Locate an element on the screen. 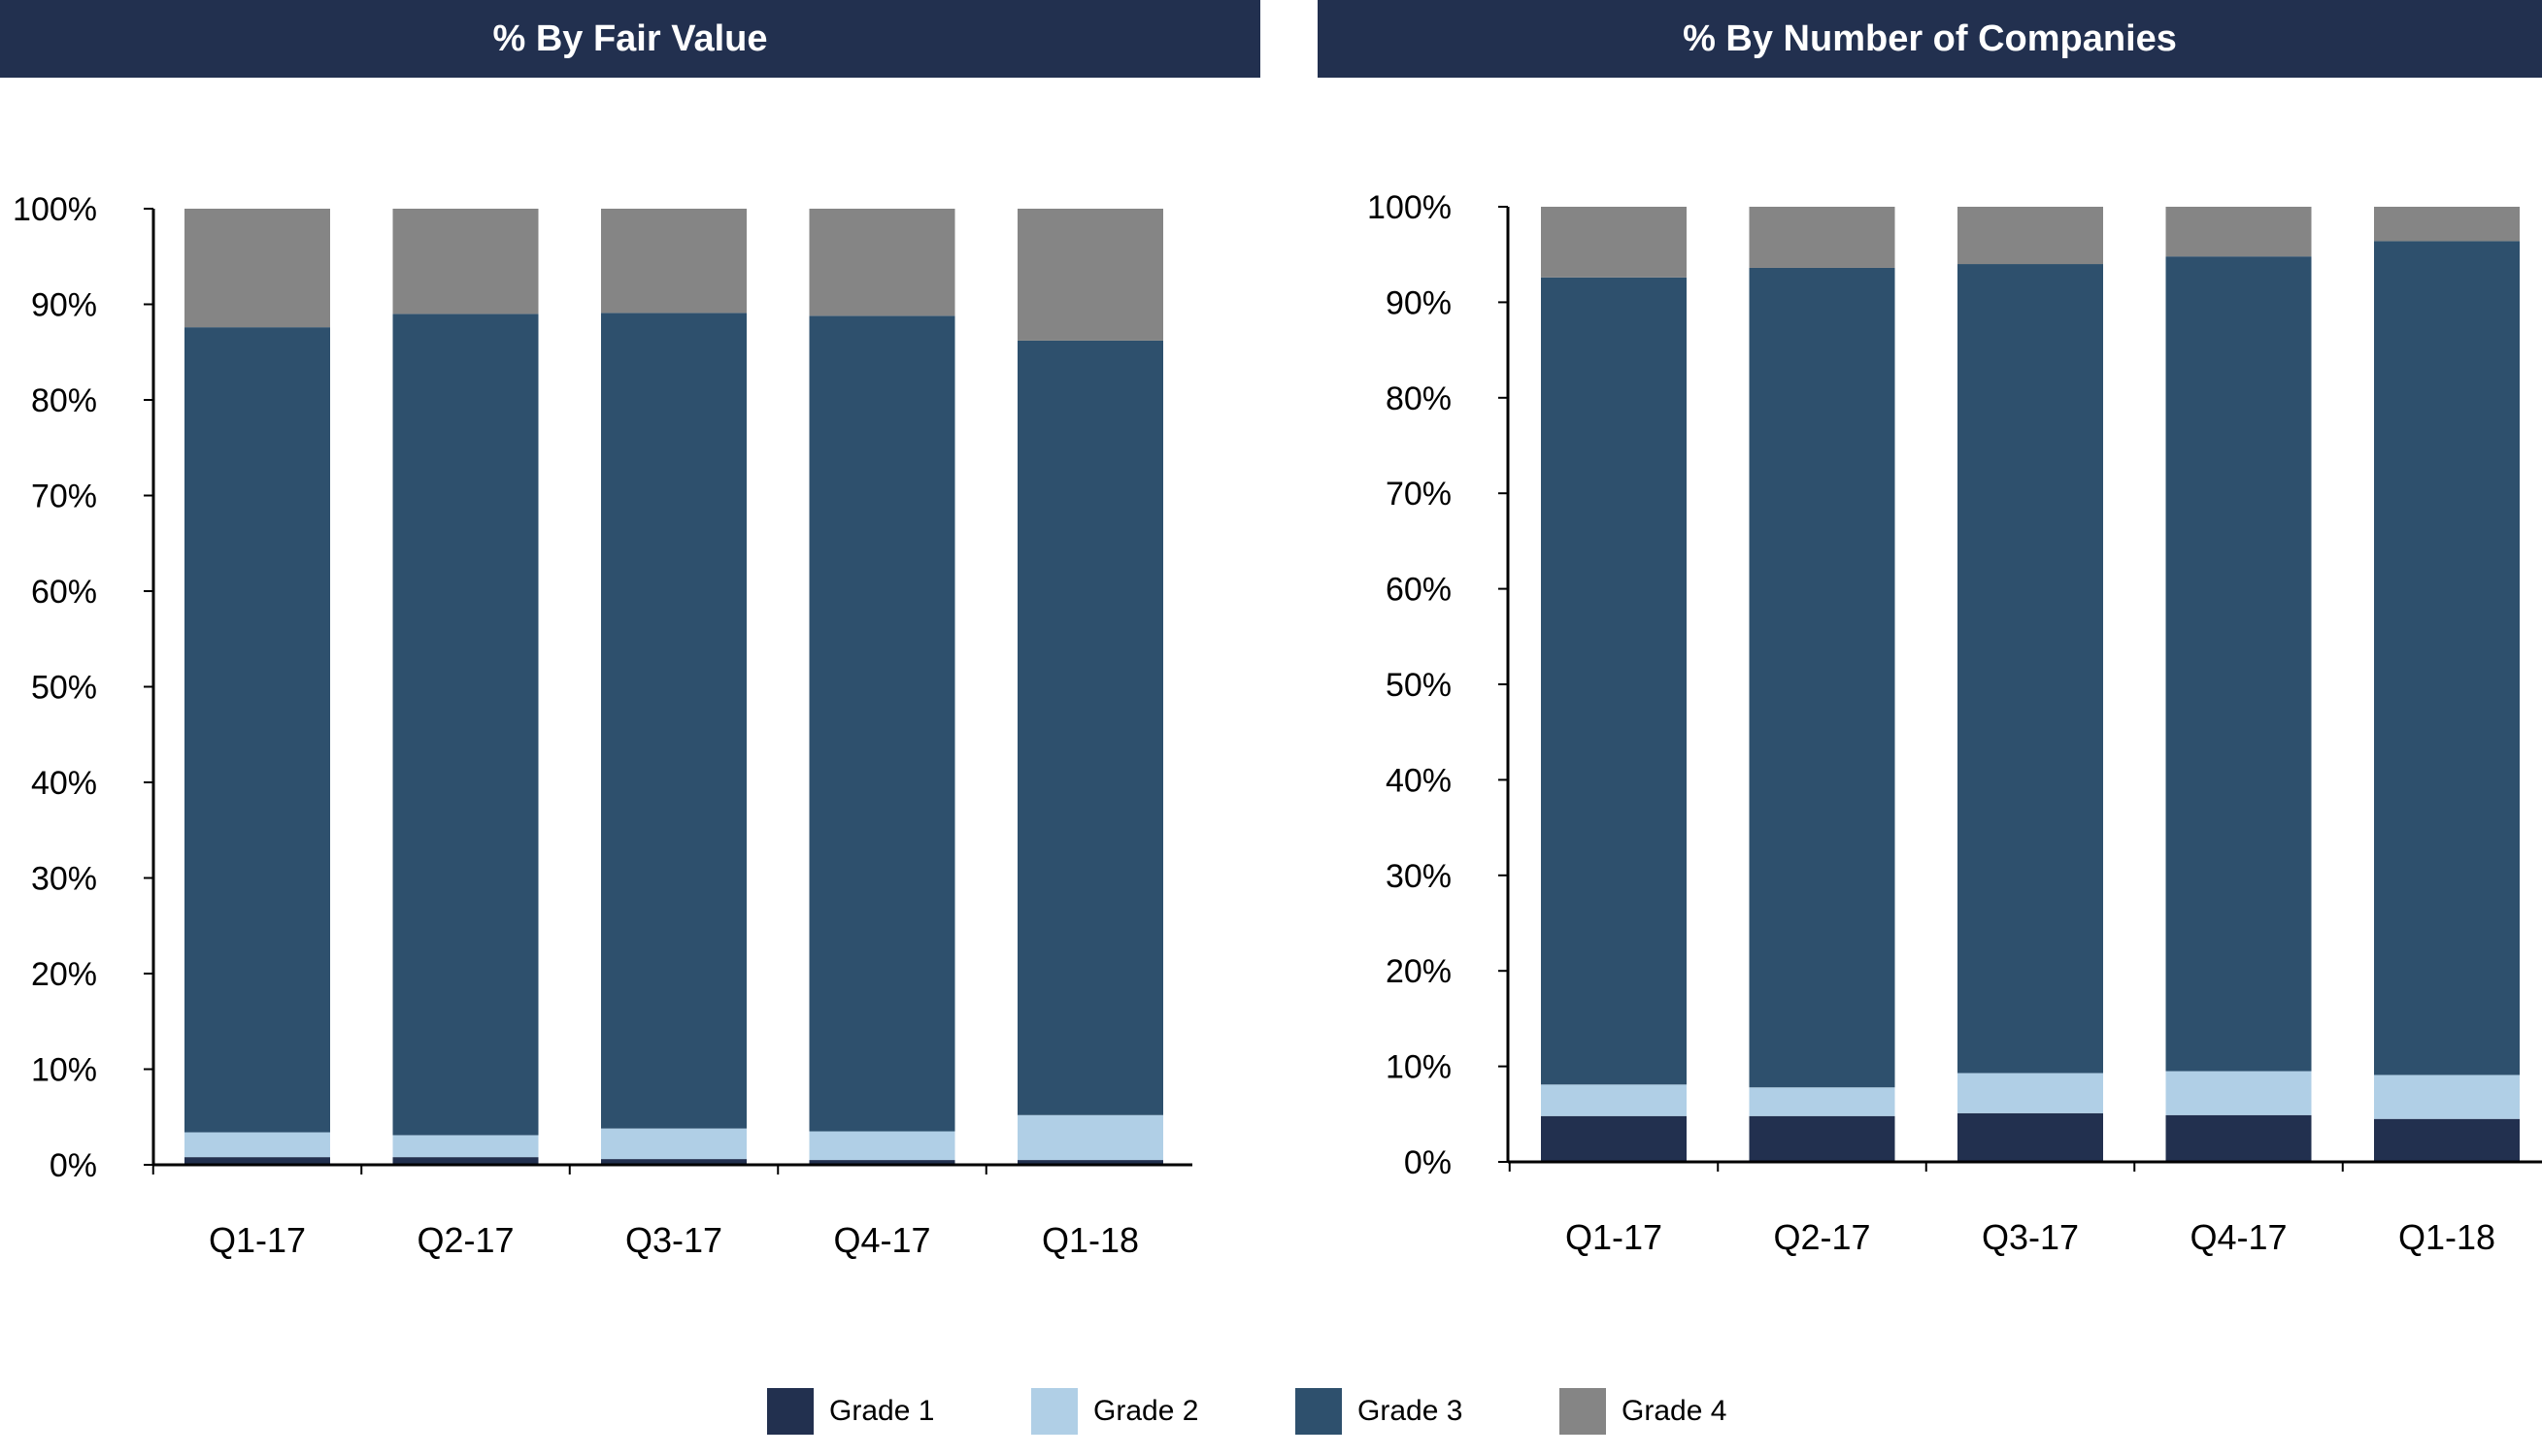  company-count-y-tick-label: 40% is located at coordinates (1419, 780).